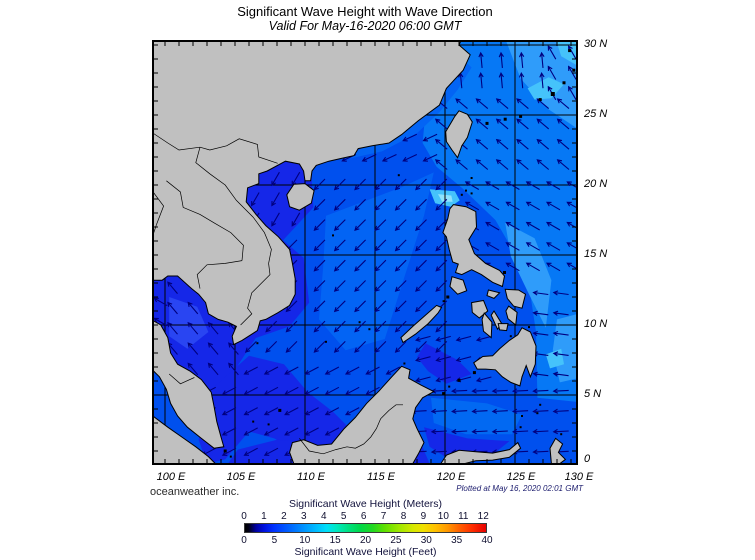 The width and height of the screenshot is (755, 560). What do you see at coordinates (596, 324) in the screenshot?
I see `lat-axis-label: 10 N` at bounding box center [596, 324].